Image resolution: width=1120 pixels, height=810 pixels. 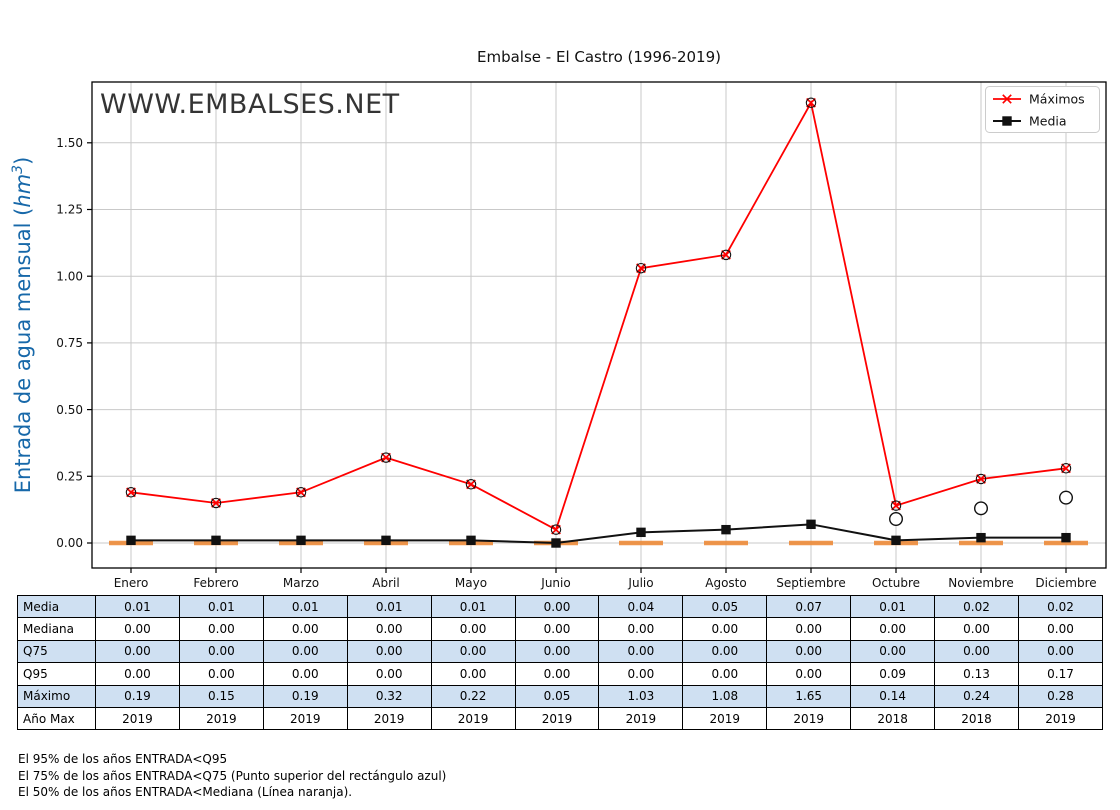 What do you see at coordinates (1060, 696) in the screenshot?
I see `table-cell: 0.28` at bounding box center [1060, 696].